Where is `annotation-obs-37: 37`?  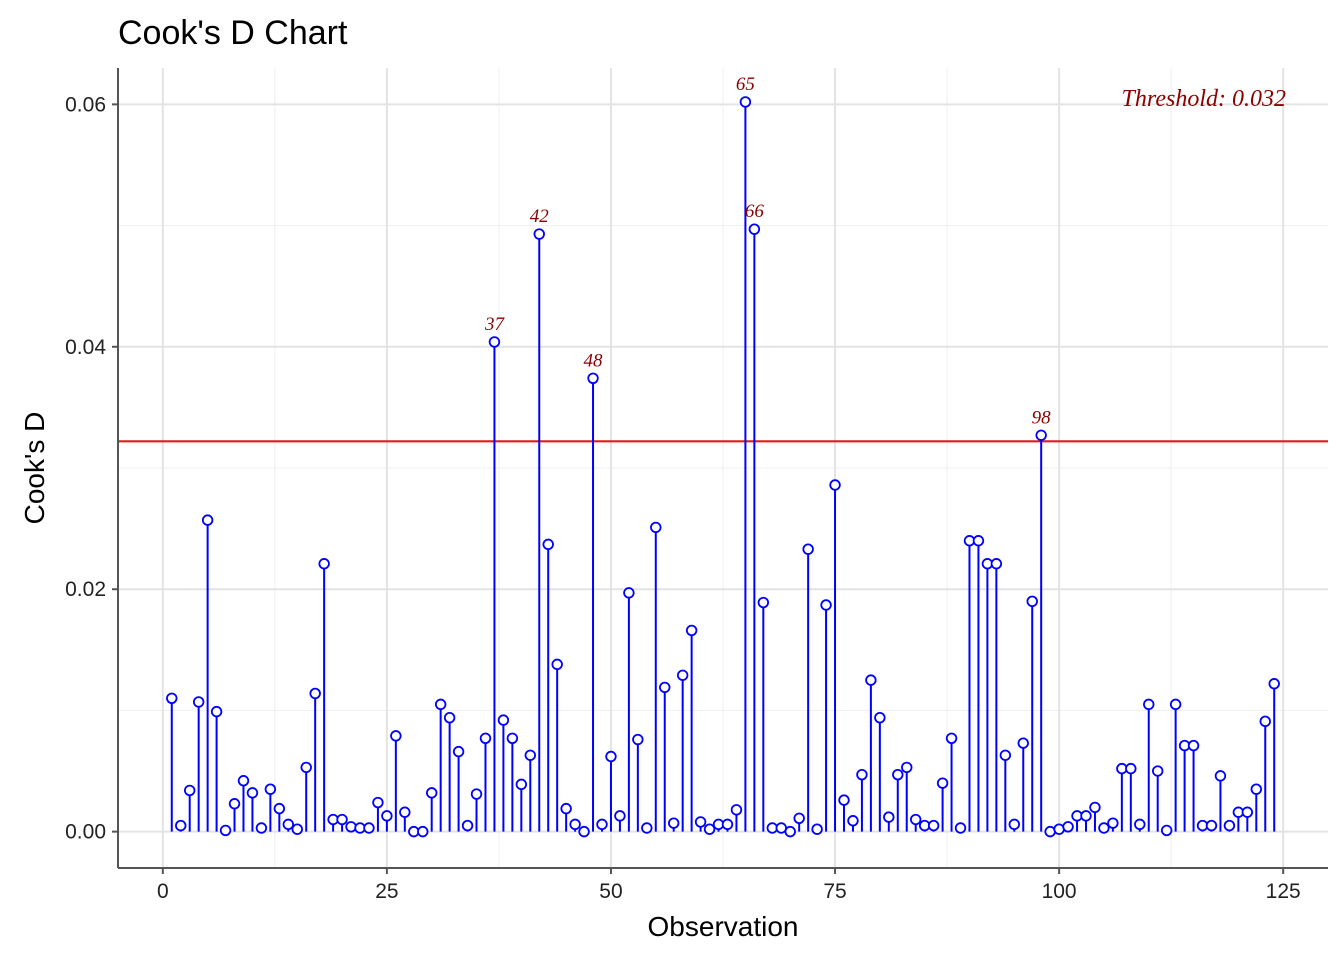 annotation-obs-37: 37 is located at coordinates (495, 324).